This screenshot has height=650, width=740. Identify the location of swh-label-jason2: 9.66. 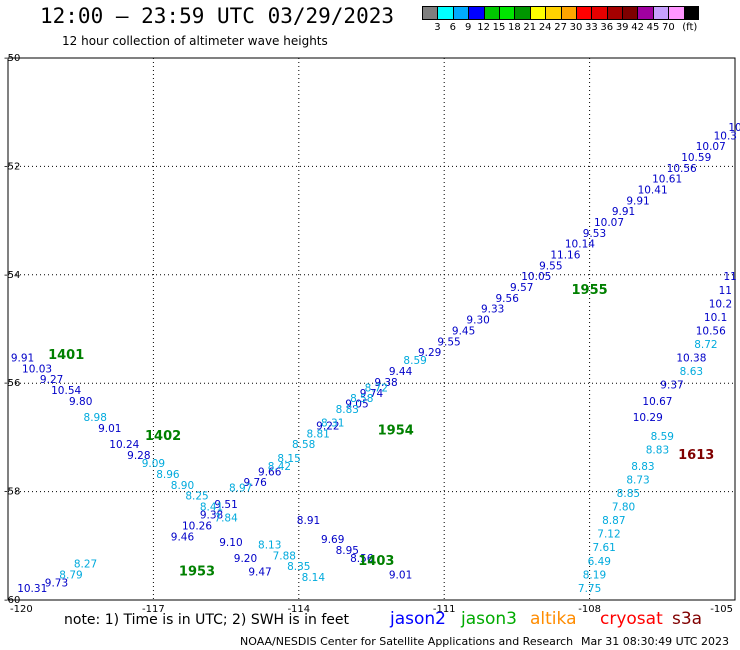
(270, 472).